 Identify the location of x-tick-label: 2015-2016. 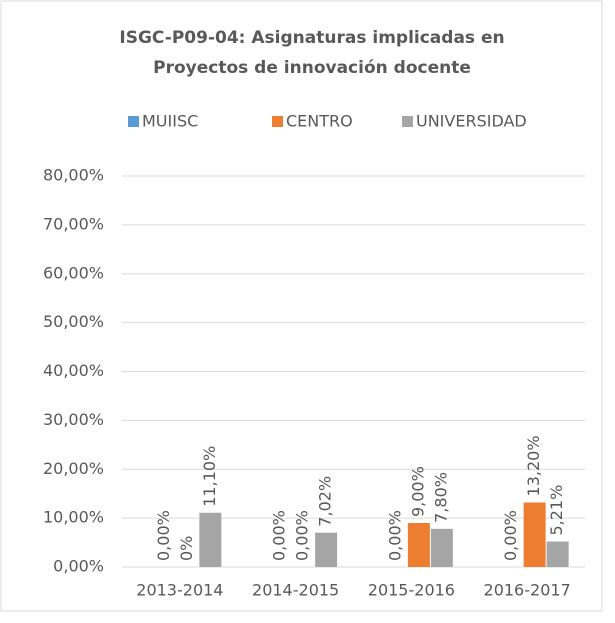
(411, 590).